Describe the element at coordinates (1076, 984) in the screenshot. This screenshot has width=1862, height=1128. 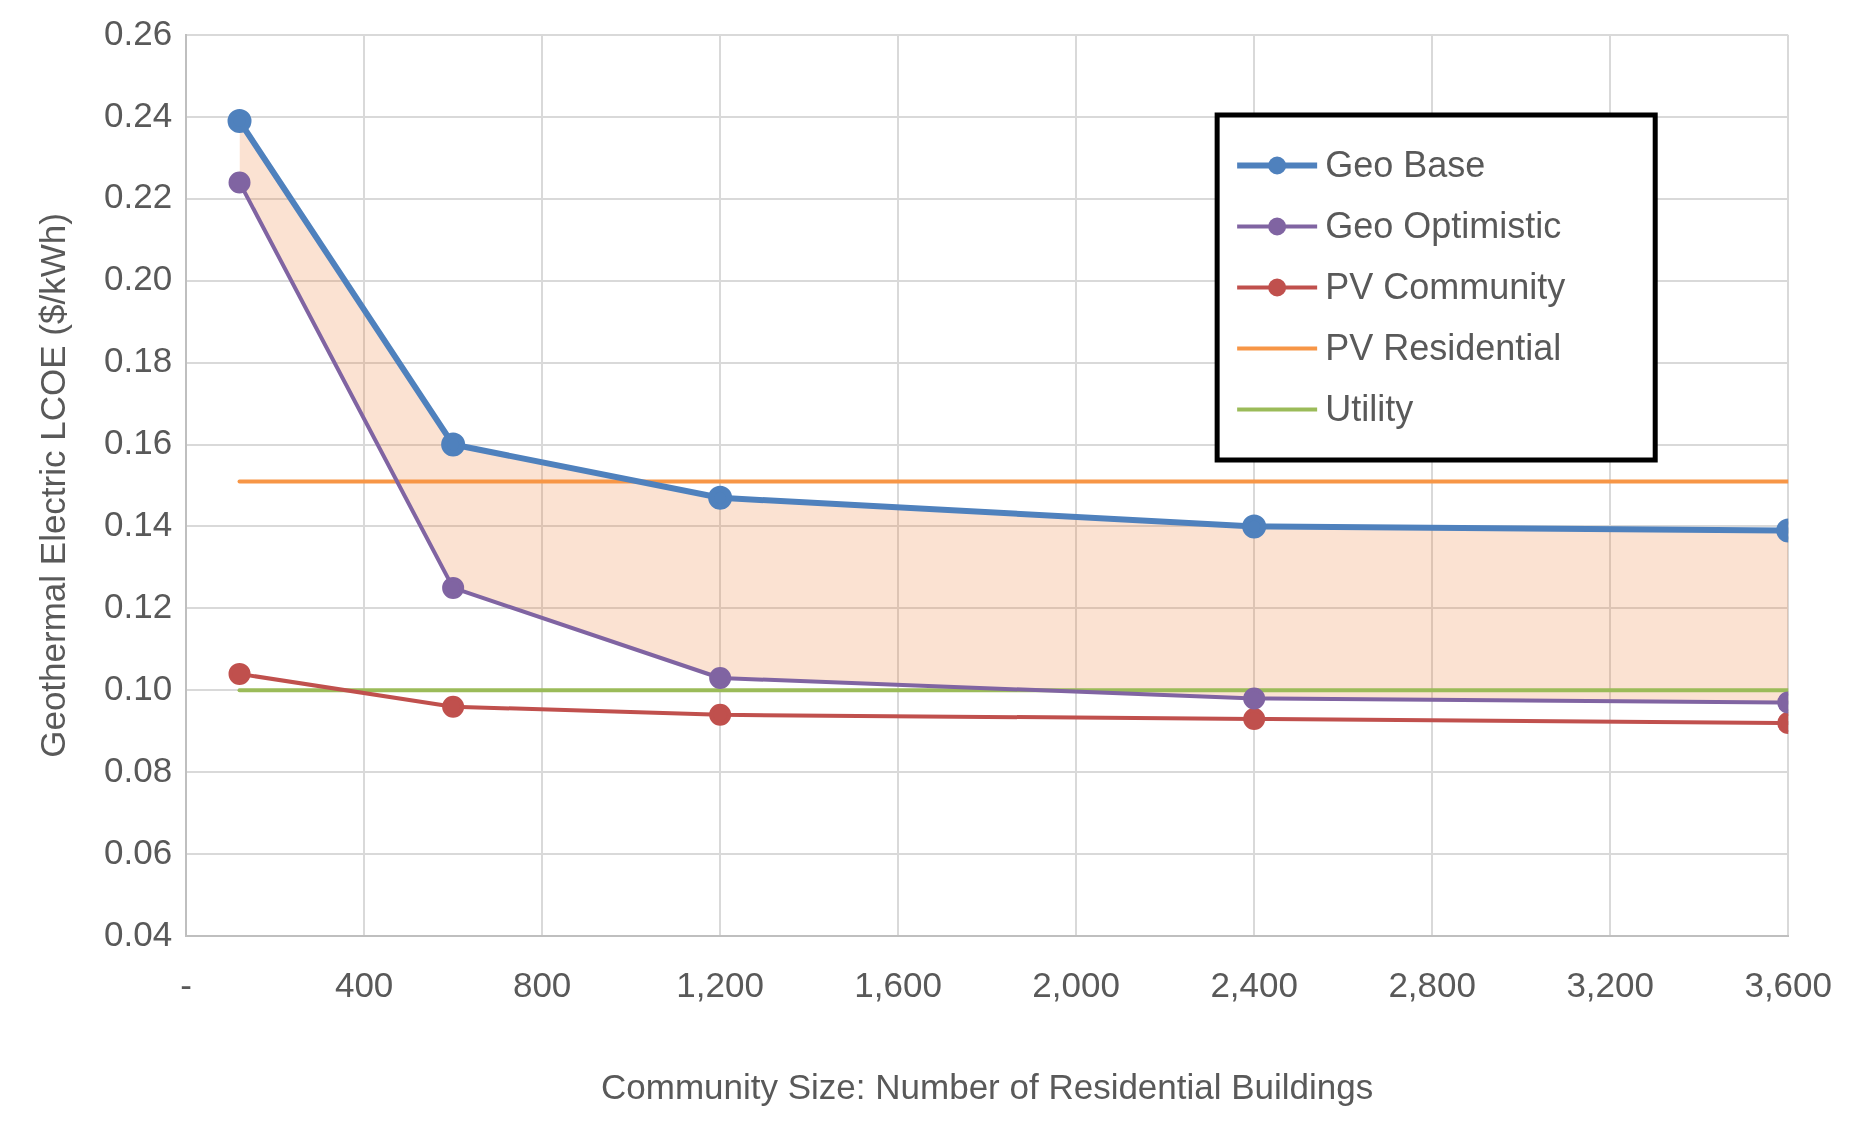
I see `x-tick-label: 2,000` at that location.